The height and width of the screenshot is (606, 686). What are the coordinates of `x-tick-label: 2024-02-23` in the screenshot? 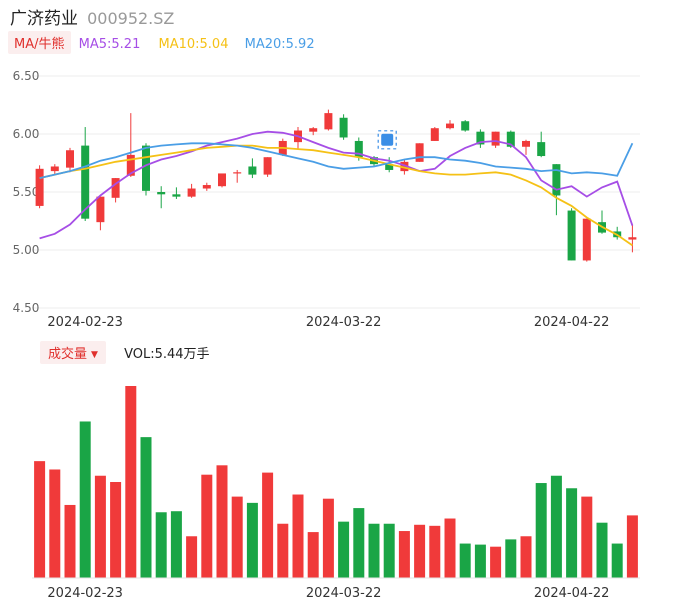 It's located at (85, 593).